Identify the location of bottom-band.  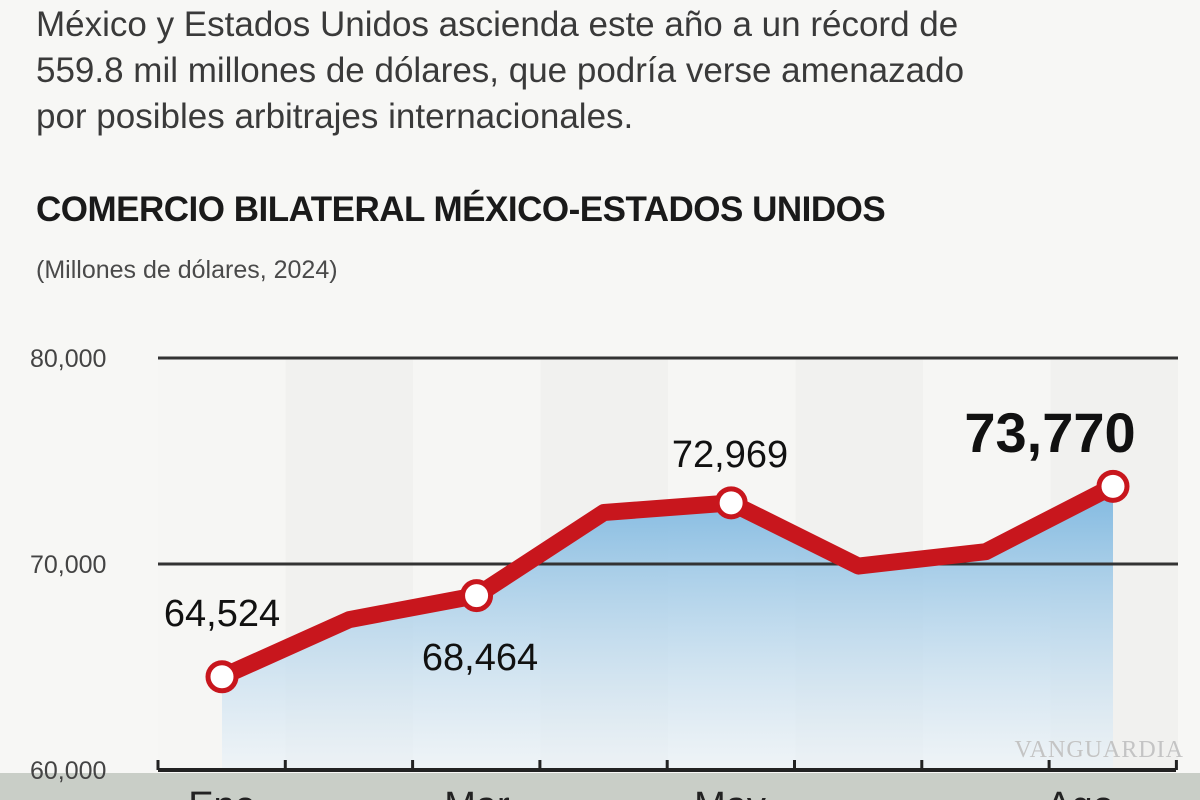
(600, 786).